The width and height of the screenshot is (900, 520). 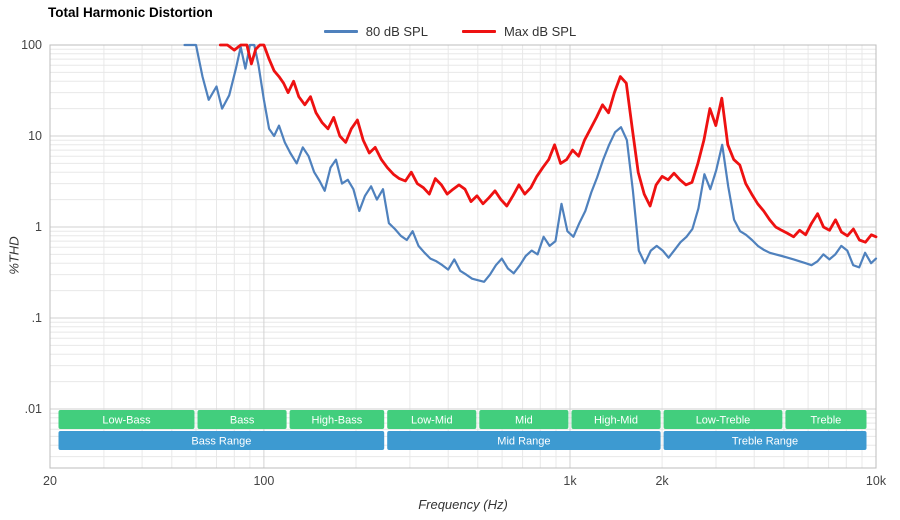 What do you see at coordinates (662, 481) in the screenshot?
I see `x-tick-2k: 2k` at bounding box center [662, 481].